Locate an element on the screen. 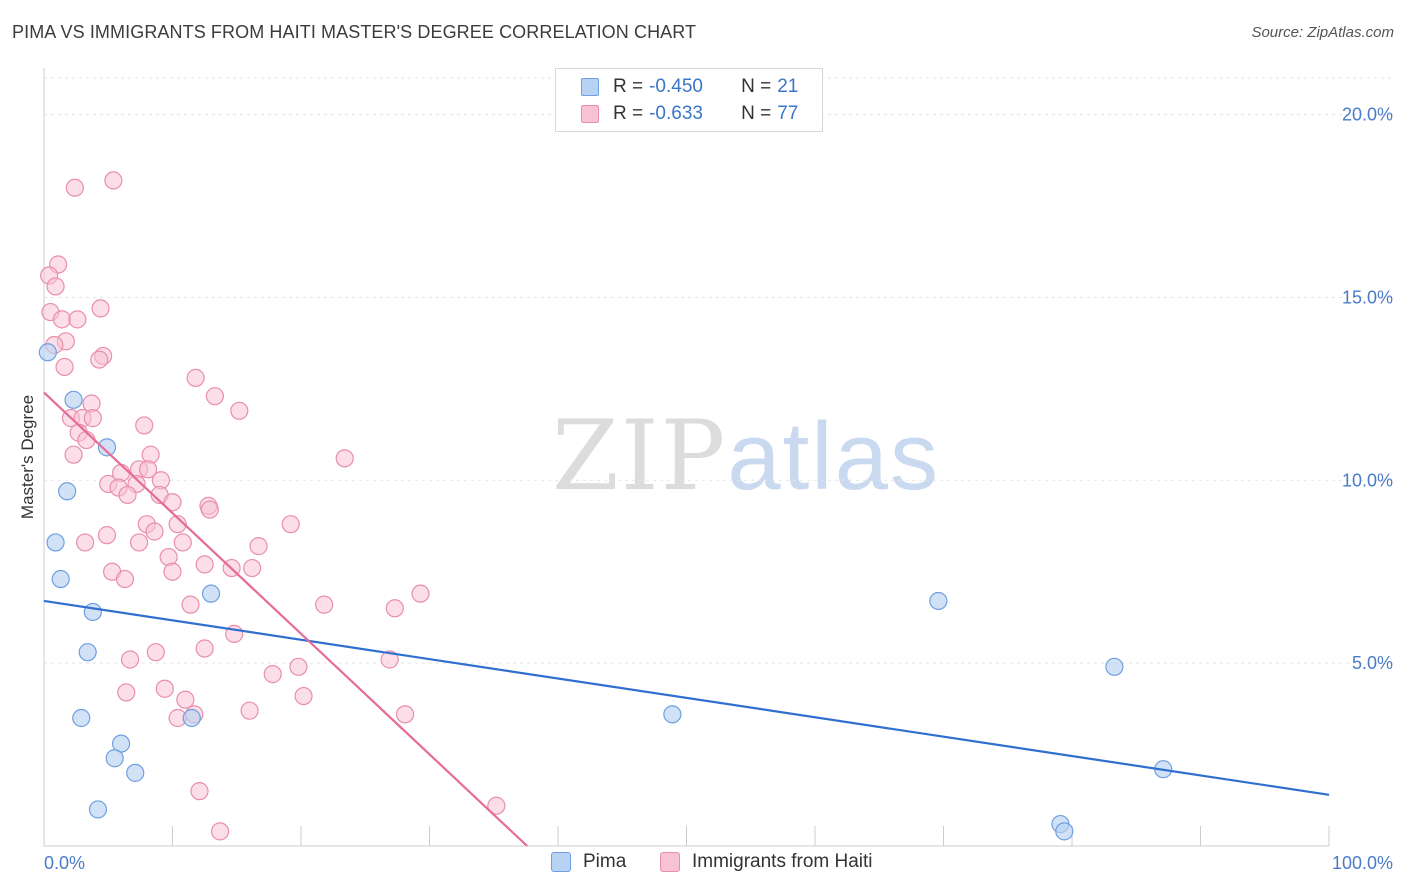  legend-r-value: -0.450 is located at coordinates (676, 86).